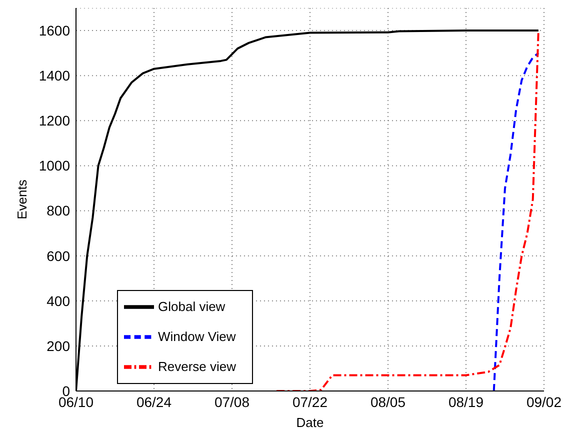  I want to click on y-tick-label: 600, so click(58, 256).